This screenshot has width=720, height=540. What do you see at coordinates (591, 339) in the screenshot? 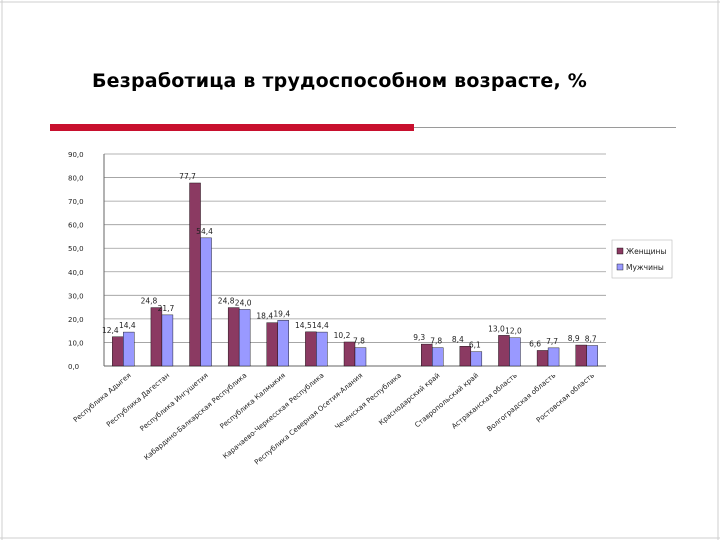
I see `data-label: 8,7` at bounding box center [591, 339].